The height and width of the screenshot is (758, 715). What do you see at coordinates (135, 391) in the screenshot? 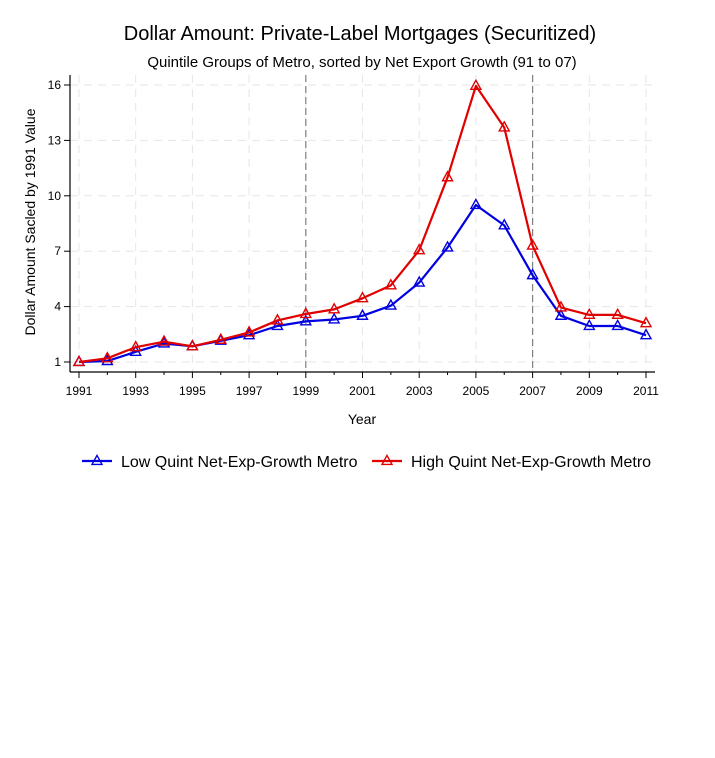
I see `x-tick-label: 1993` at bounding box center [135, 391].